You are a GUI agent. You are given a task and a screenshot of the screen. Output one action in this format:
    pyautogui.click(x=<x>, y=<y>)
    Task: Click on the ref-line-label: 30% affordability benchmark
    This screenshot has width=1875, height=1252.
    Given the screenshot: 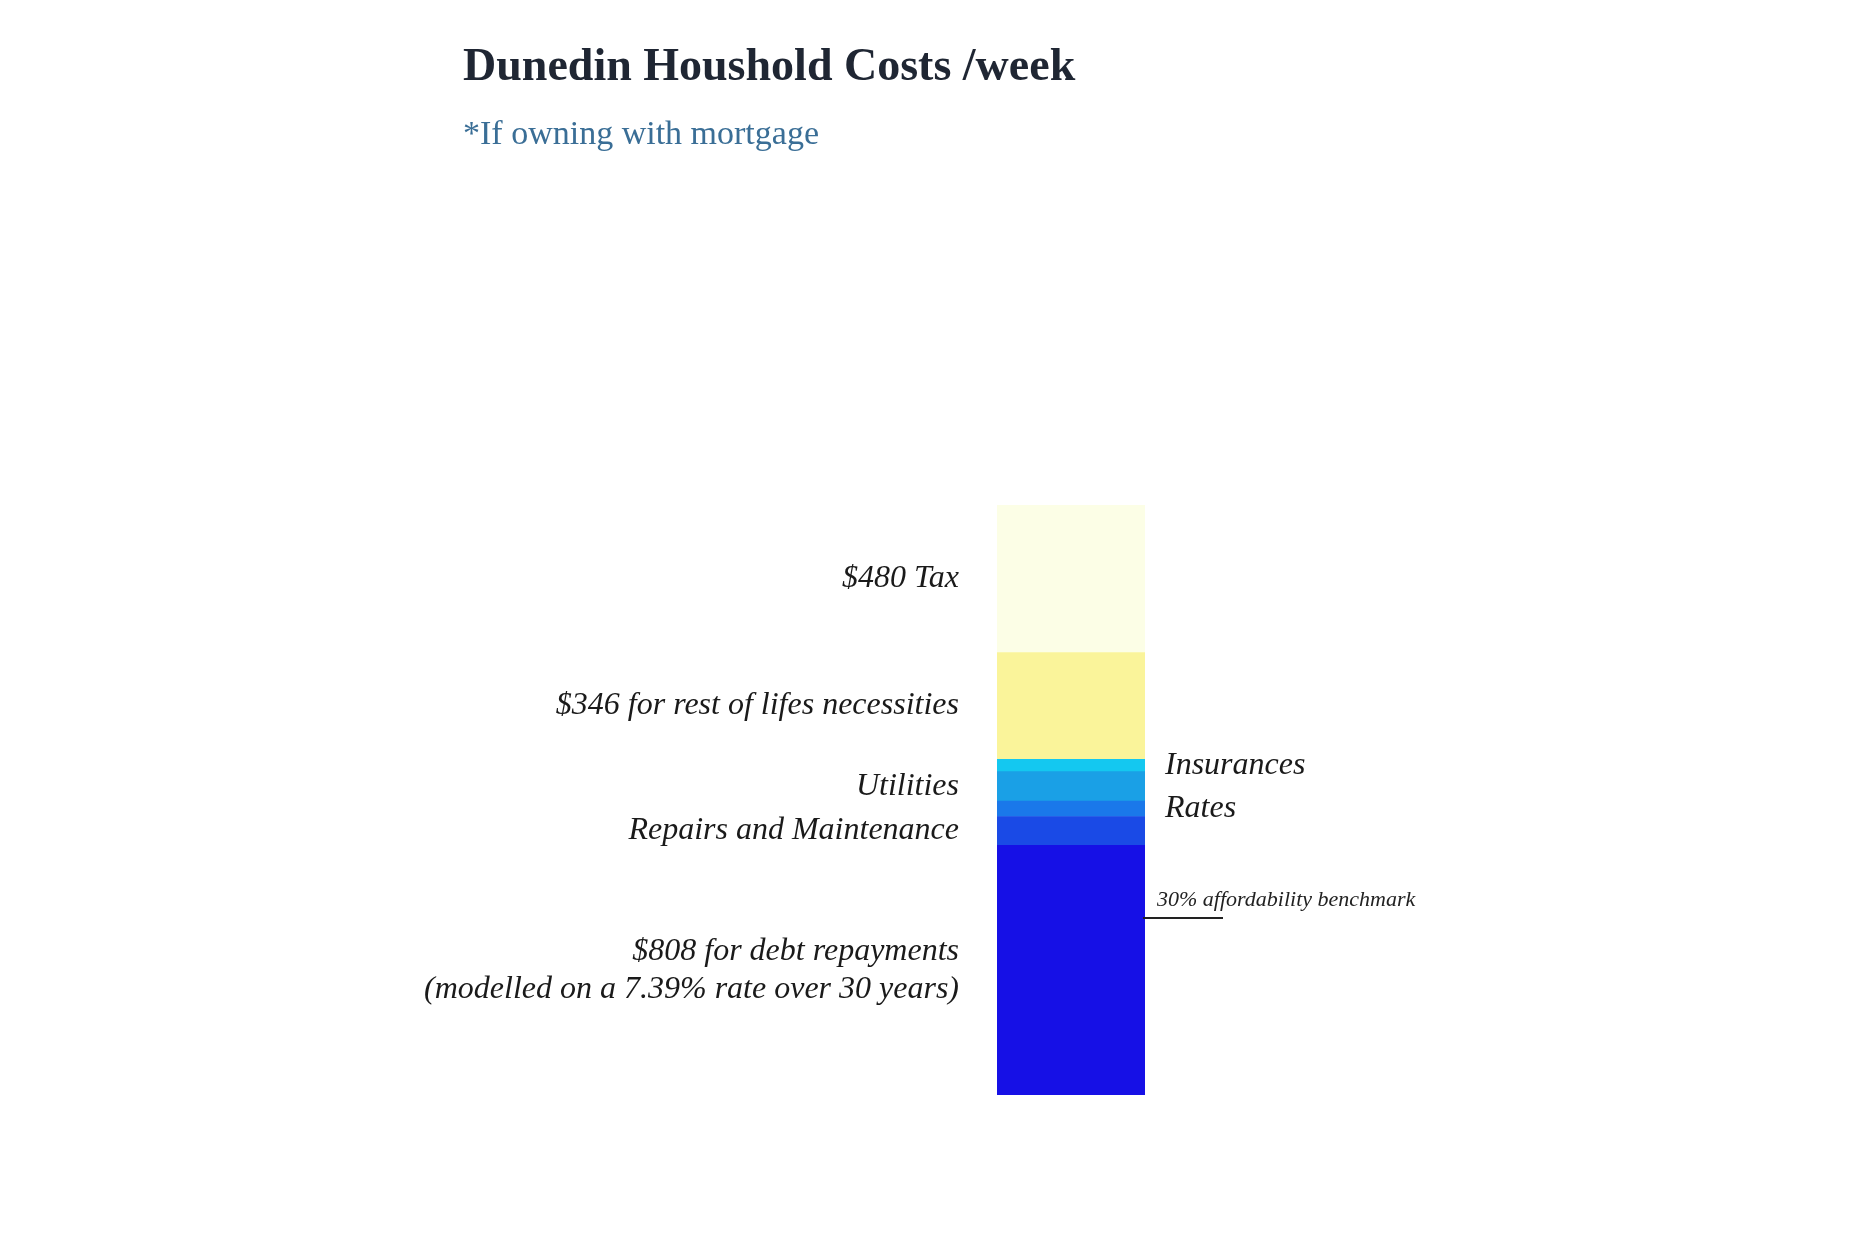 What is the action you would take?
    pyautogui.click(x=1286, y=898)
    